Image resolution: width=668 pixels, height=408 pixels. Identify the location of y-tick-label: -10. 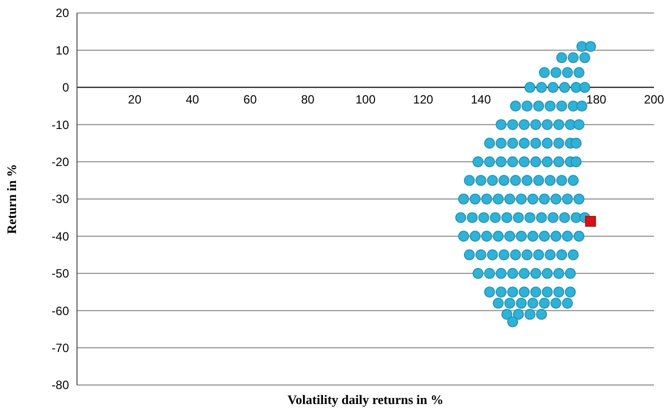
(61, 125).